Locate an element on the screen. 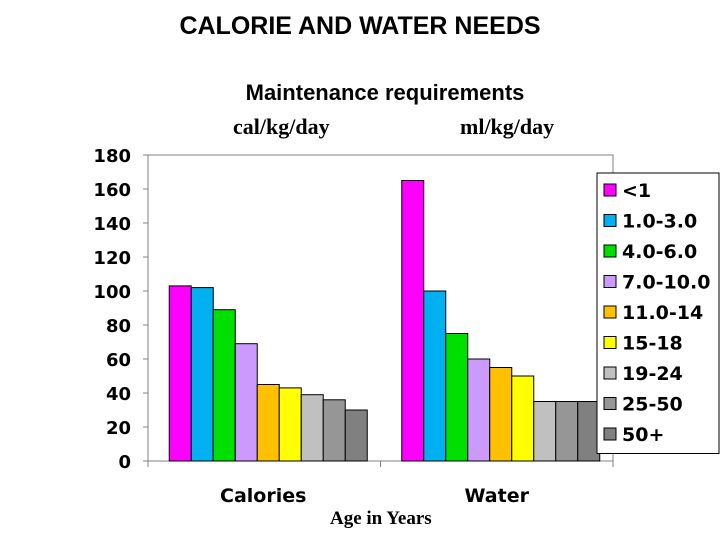 The width and height of the screenshot is (720, 540). y-tick-label: 140 is located at coordinates (112, 224).